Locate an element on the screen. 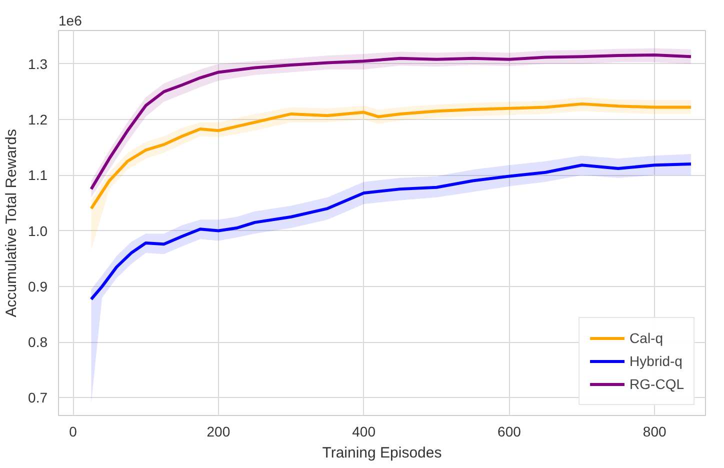  legend-label: RG-CQL is located at coordinates (657, 384).